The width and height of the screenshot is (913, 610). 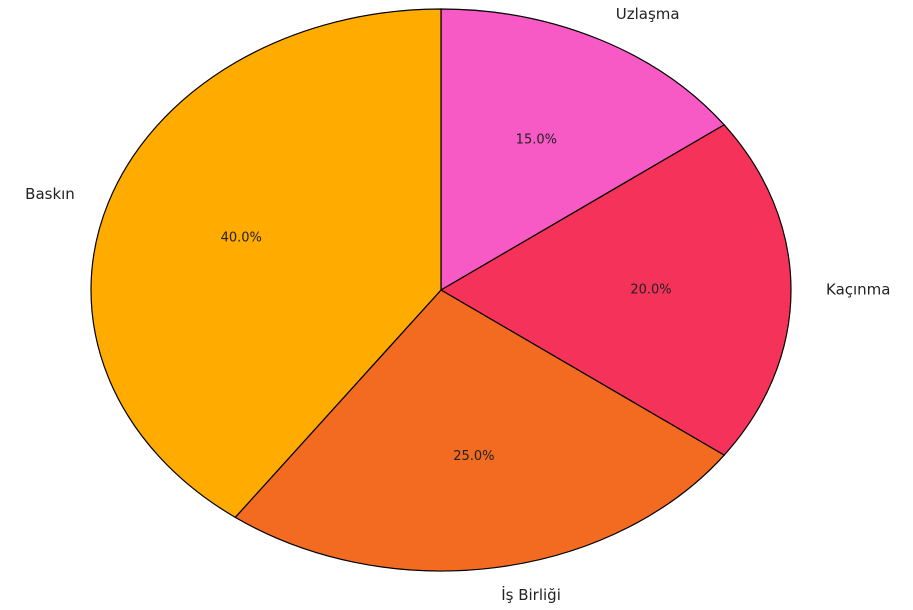 I want to click on slice-value-label: 40.0%, so click(x=241, y=237).